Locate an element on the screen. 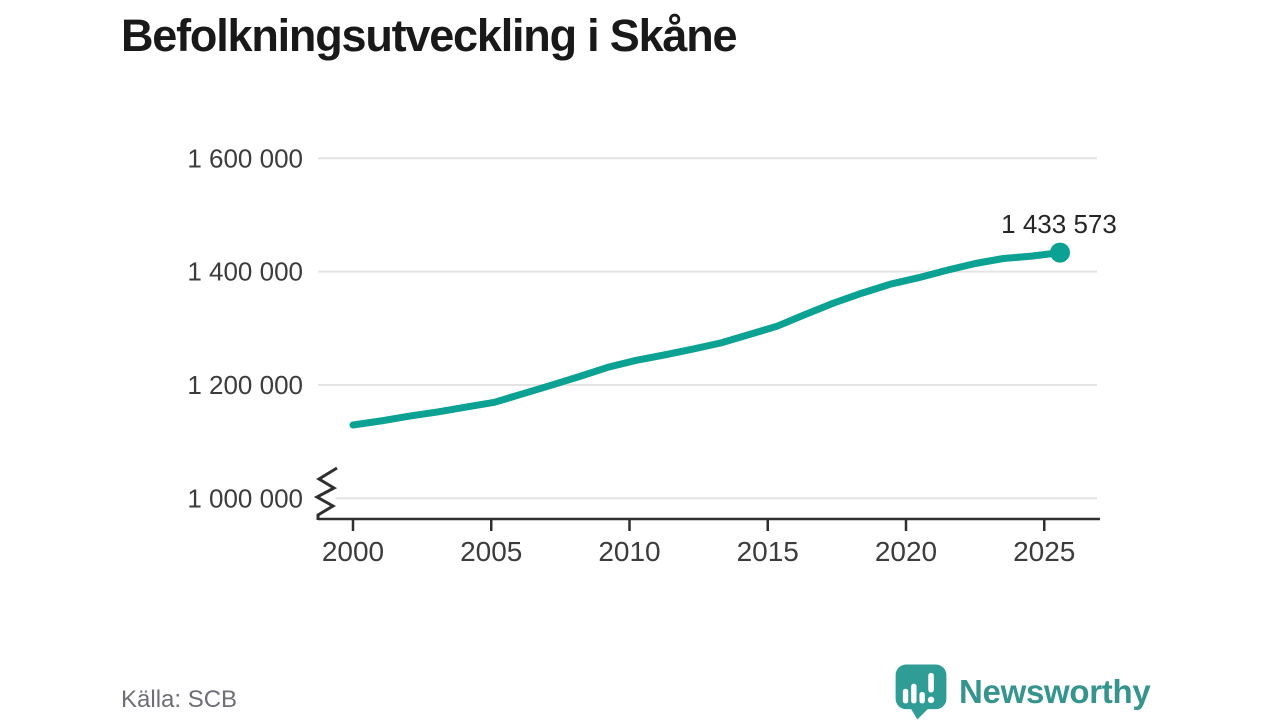  end-point-dot is located at coordinates (1060, 252).